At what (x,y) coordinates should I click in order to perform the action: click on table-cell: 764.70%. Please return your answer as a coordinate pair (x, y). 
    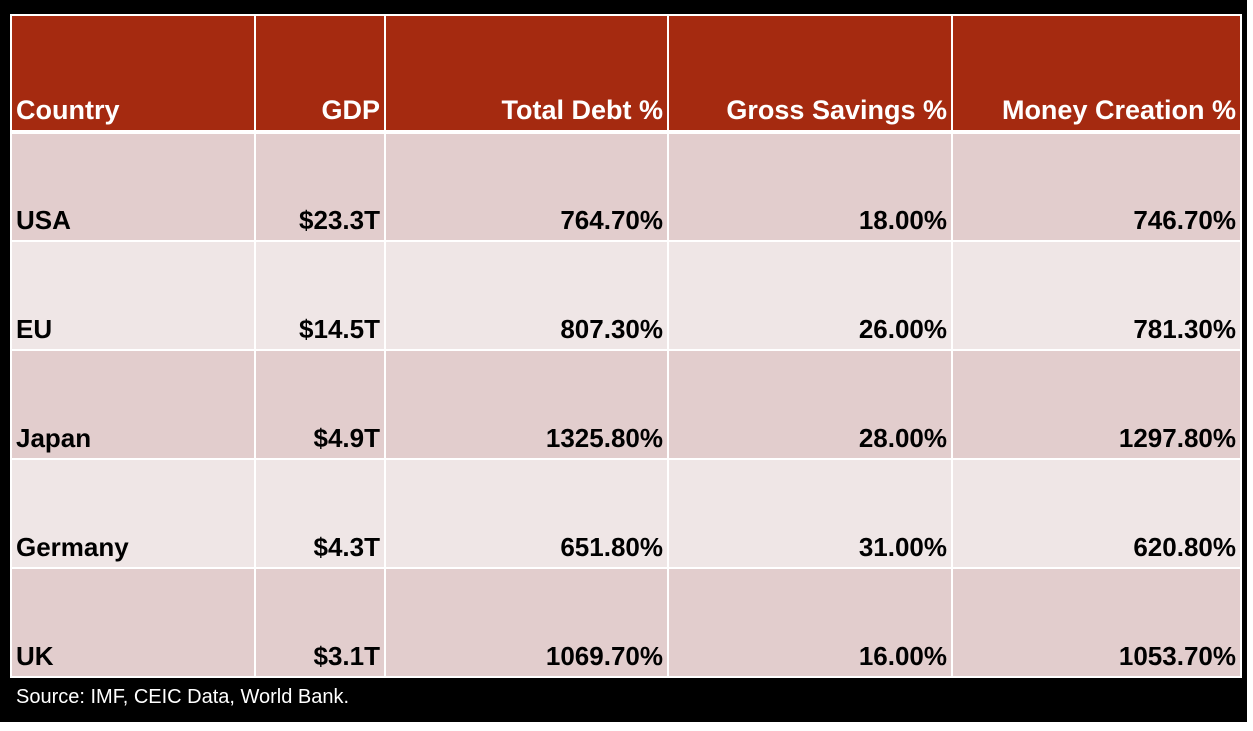
    Looking at the image, I should click on (526, 186).